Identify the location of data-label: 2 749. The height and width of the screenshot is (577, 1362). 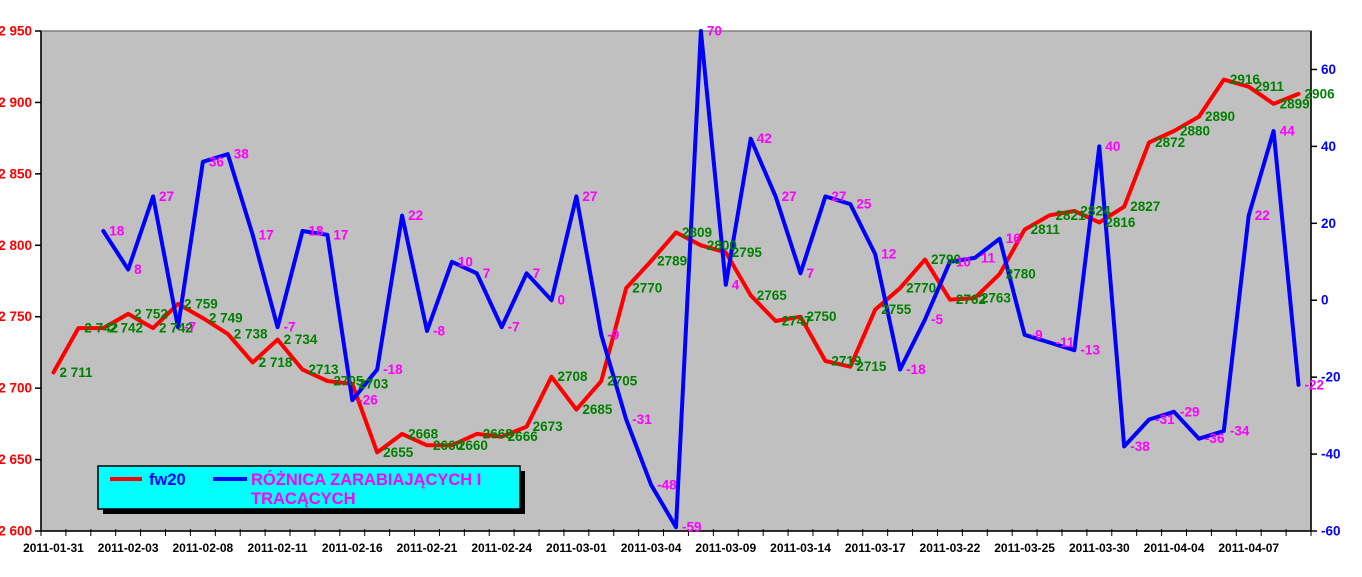
(226, 318).